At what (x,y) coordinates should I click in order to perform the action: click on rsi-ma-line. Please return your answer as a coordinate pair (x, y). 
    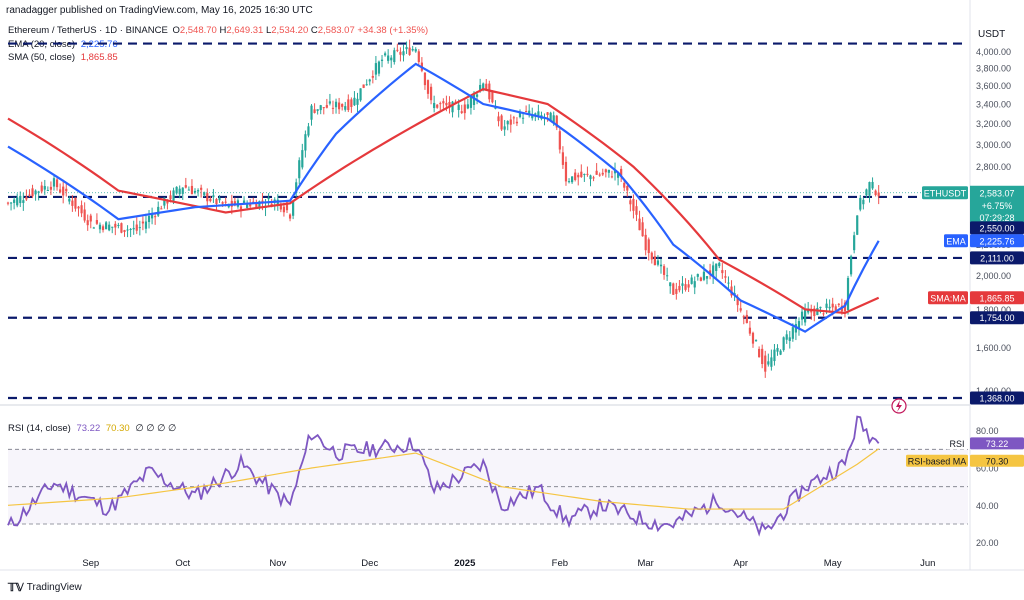
    Looking at the image, I should click on (443, 479).